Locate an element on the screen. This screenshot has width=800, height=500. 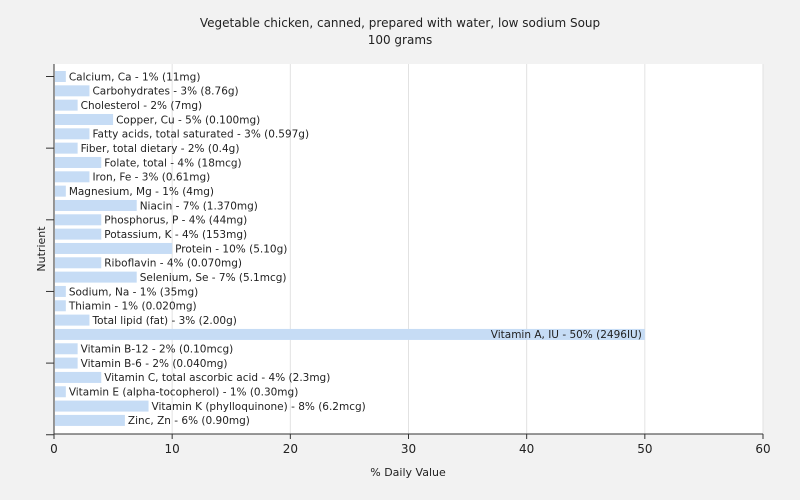
x-tick-label: 30 is located at coordinates (408, 449).